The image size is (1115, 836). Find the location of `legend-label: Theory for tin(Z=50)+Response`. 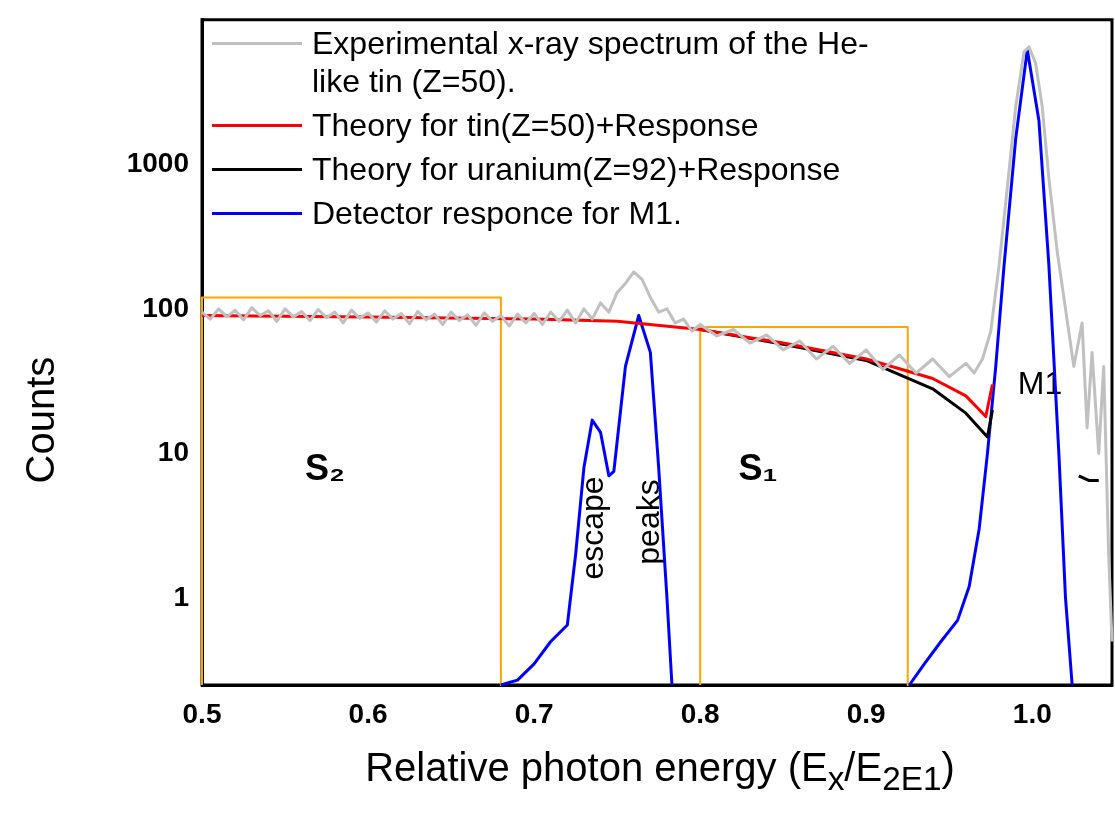

legend-label: Theory for tin(Z=50)+Response is located at coordinates (535, 125).